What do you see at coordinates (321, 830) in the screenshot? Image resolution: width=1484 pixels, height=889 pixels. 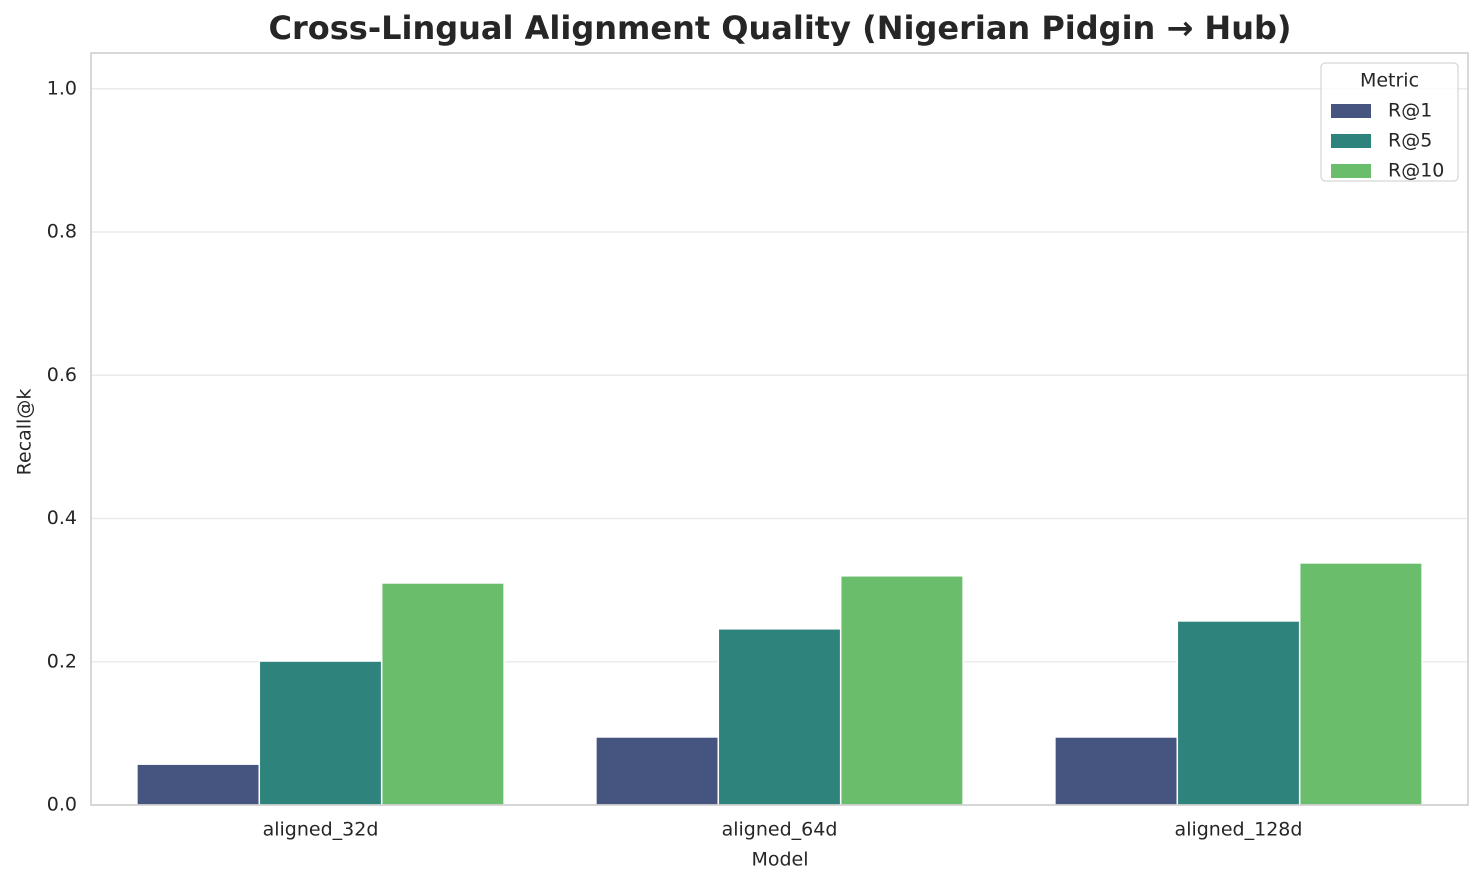 I see `x-tick-label: aligned_32d` at bounding box center [321, 830].